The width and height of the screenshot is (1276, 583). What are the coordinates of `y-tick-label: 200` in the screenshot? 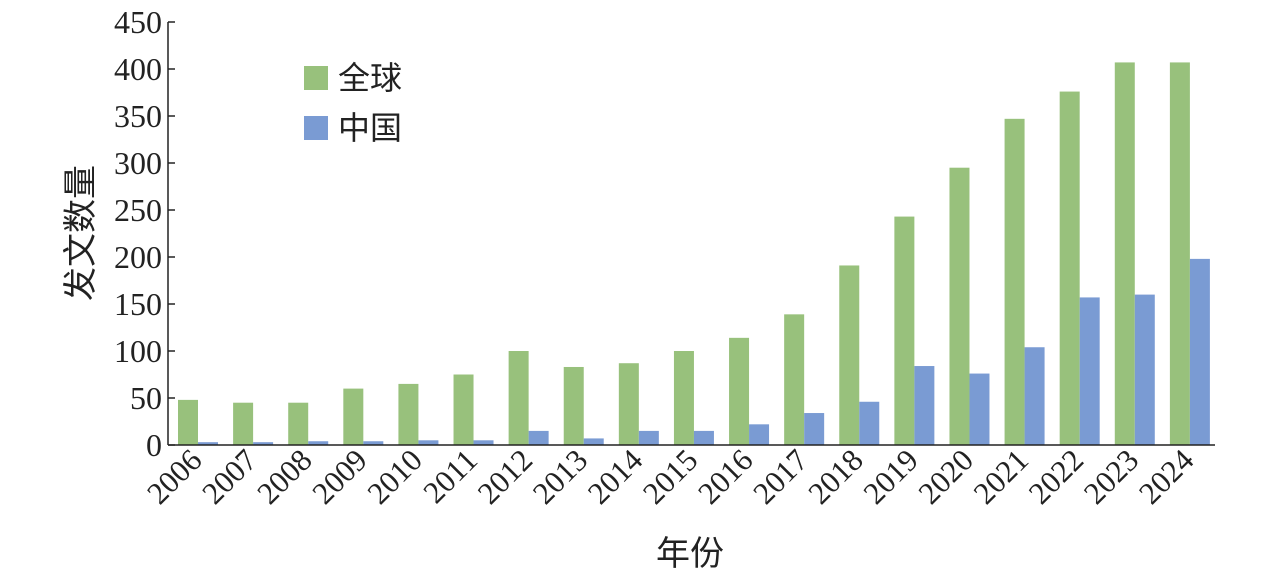 It's located at (138, 257).